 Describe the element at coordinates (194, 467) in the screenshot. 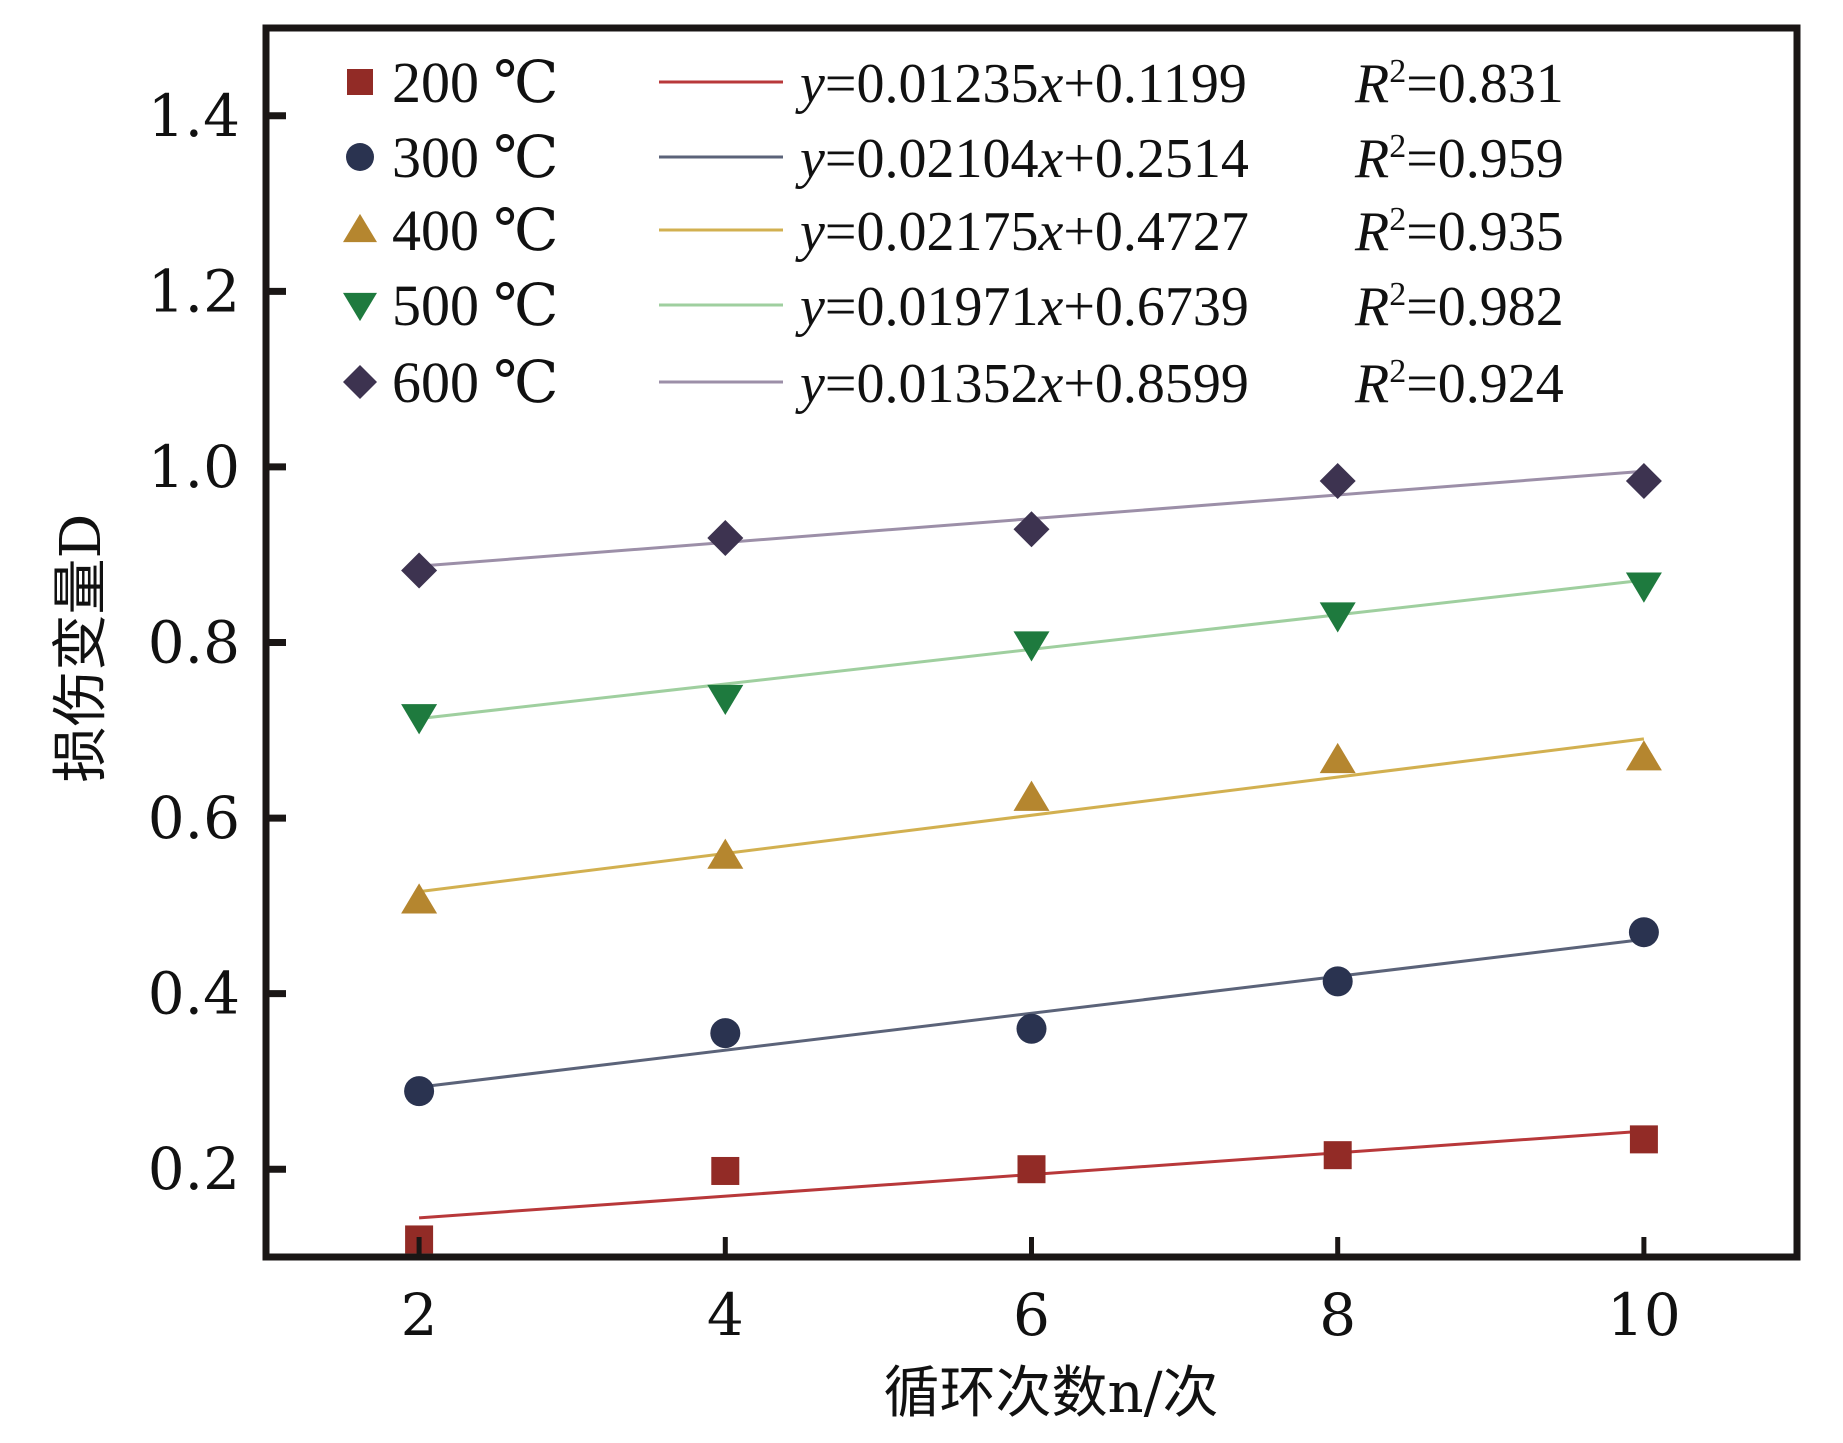

I see `y-tick-label: 1.0` at that location.